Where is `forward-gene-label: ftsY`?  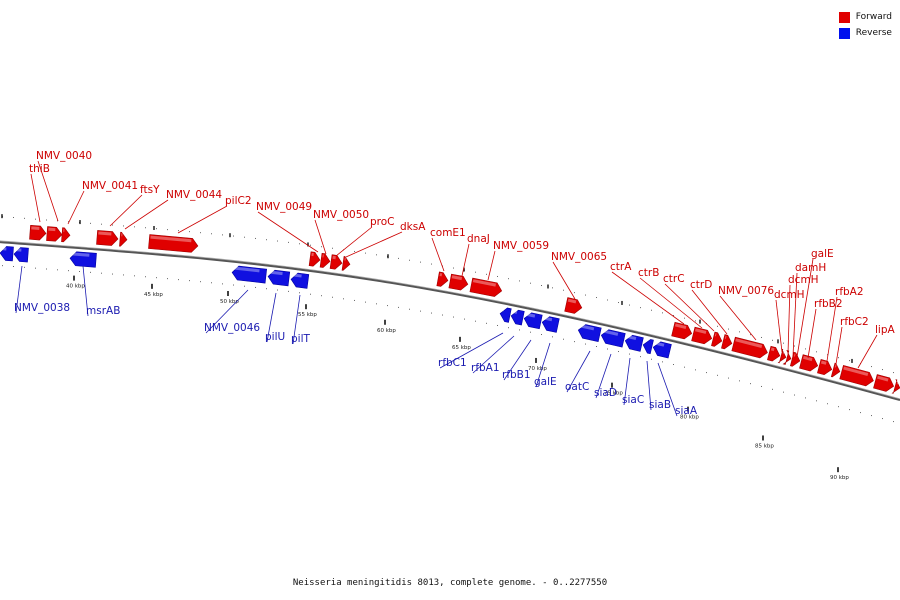 forward-gene-label: ftsY is located at coordinates (150, 190).